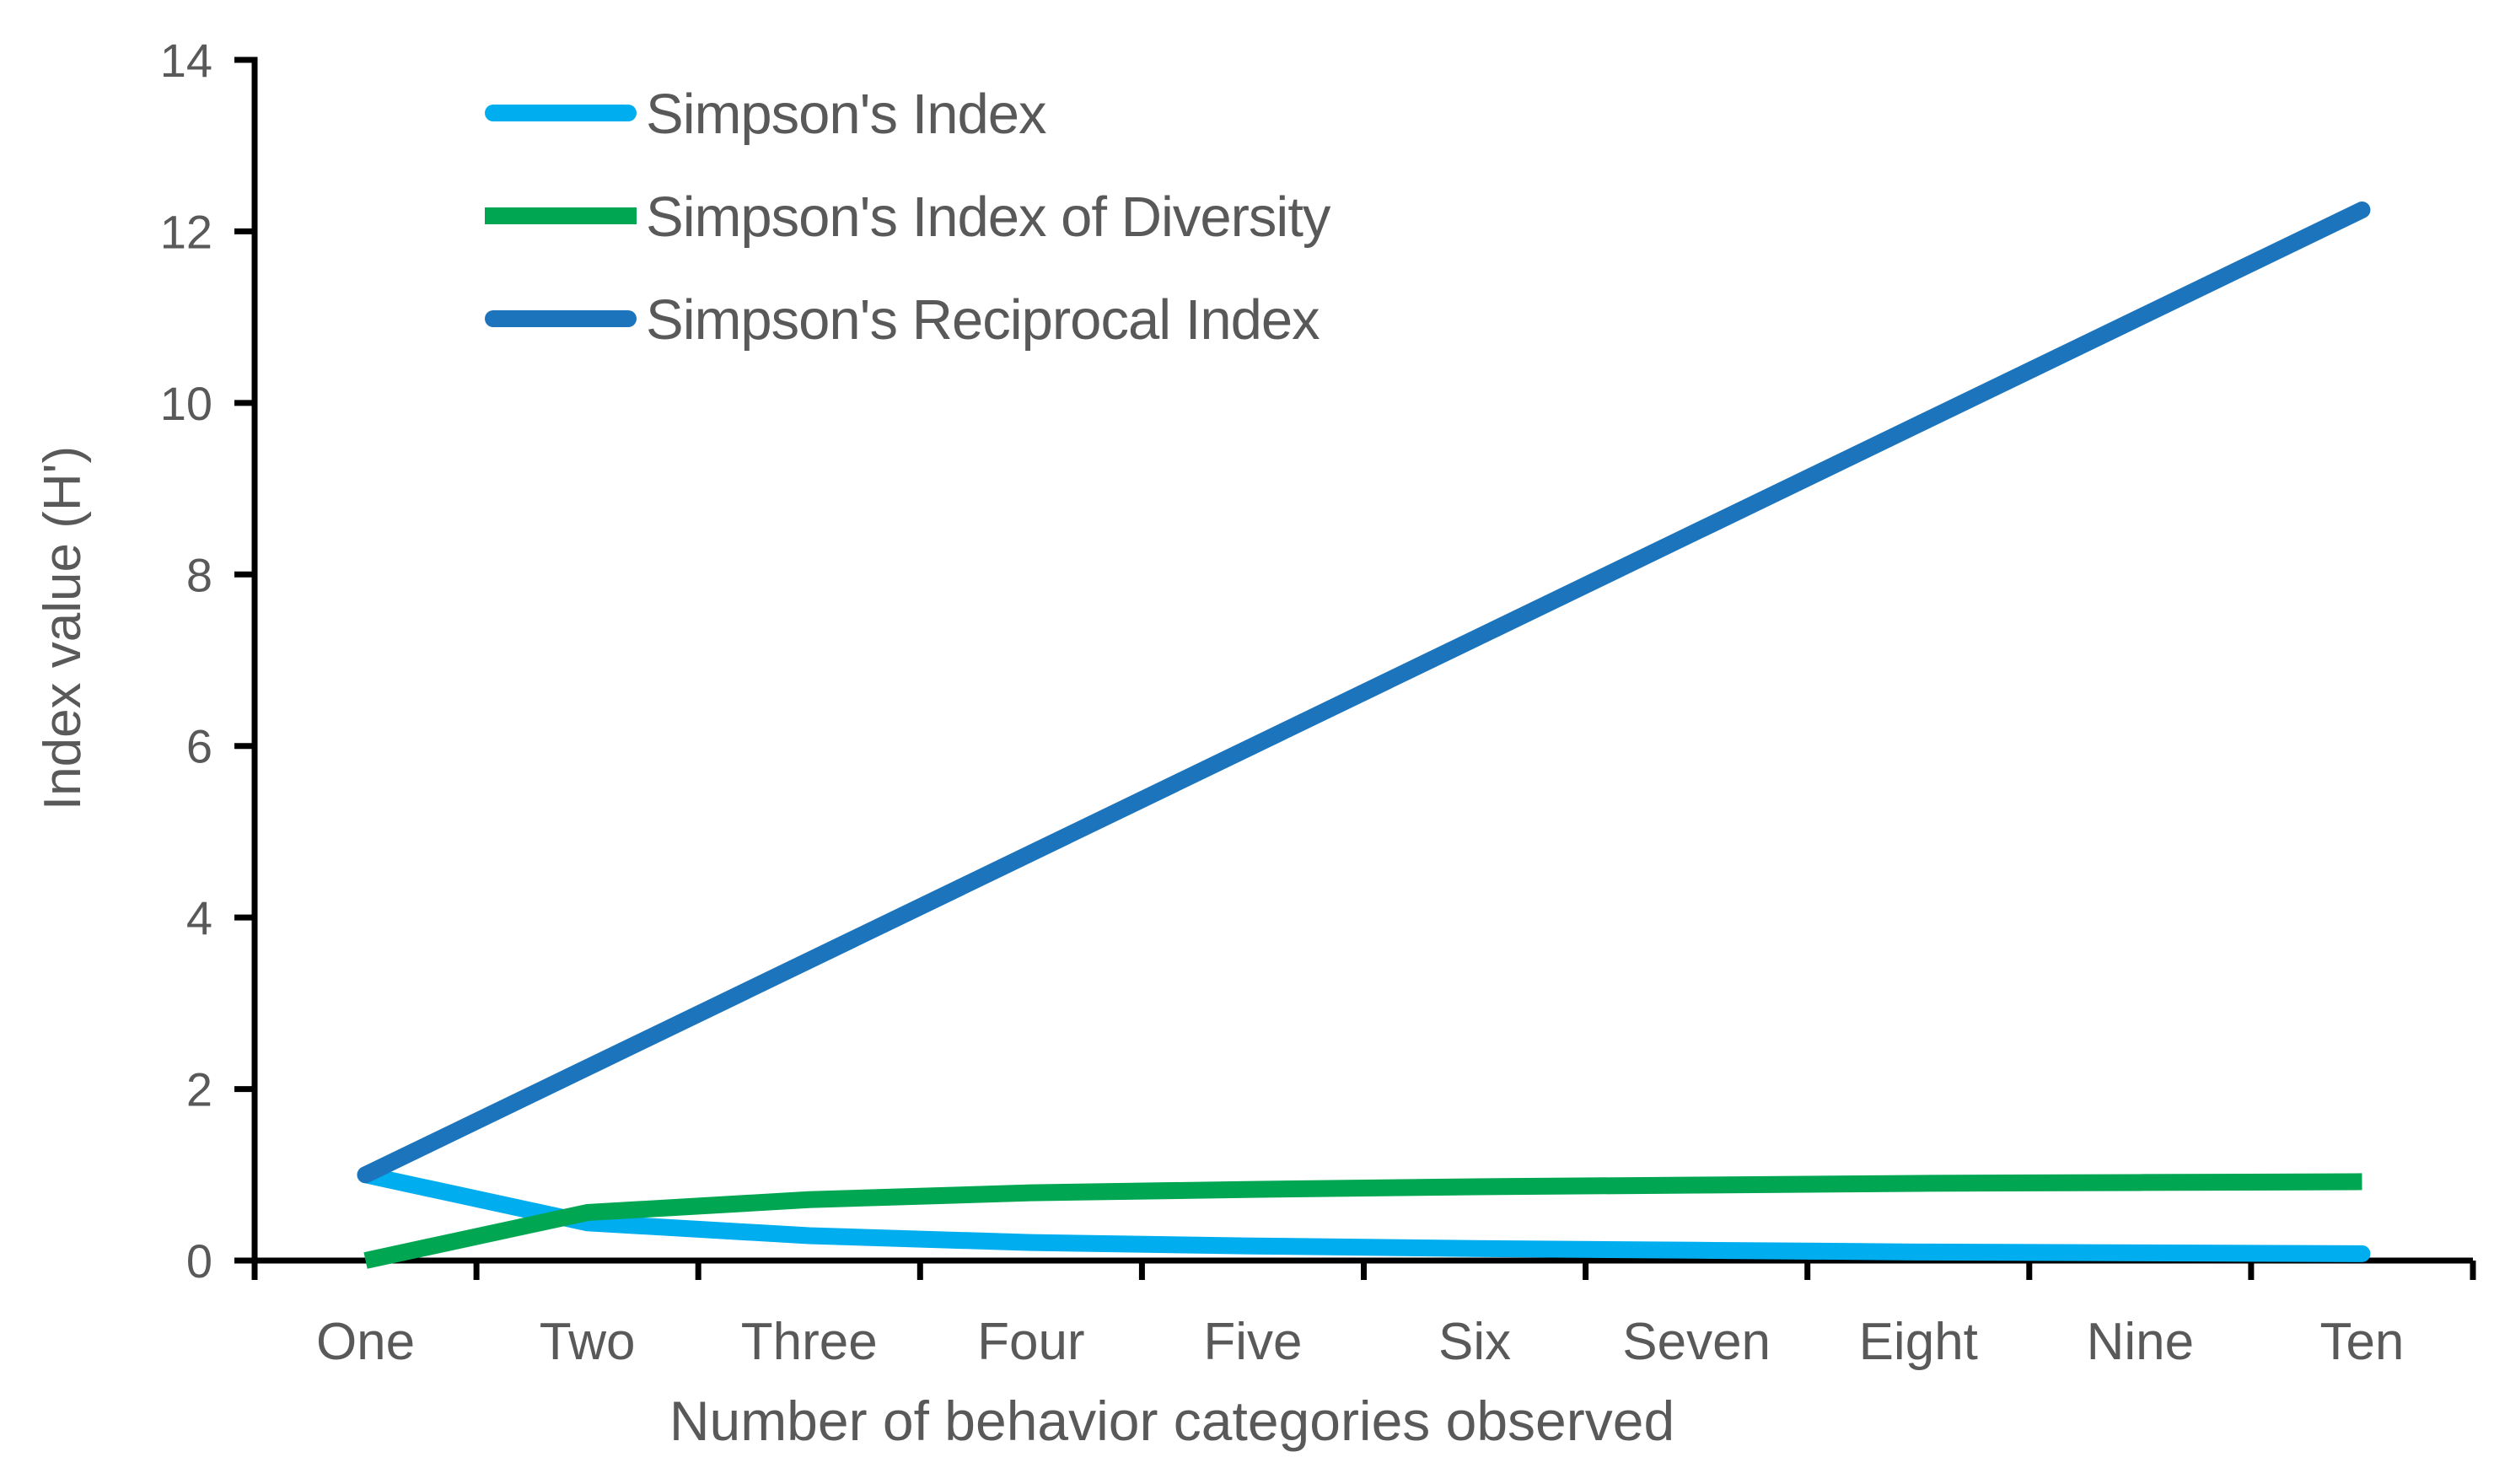 The height and width of the screenshot is (1484, 2494). Describe the element at coordinates (1919, 1342) in the screenshot. I see `x-tick-label-eight: Eight` at that location.